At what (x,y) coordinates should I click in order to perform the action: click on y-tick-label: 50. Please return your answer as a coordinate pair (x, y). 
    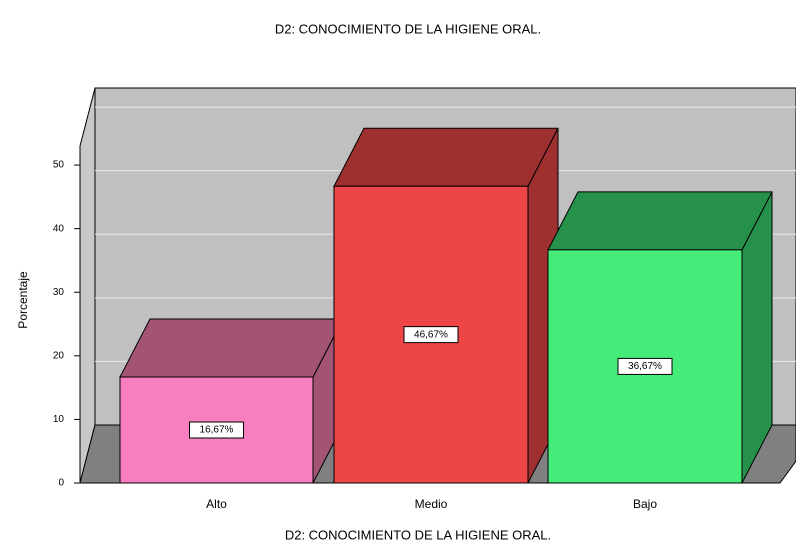
    Looking at the image, I should click on (59, 165).